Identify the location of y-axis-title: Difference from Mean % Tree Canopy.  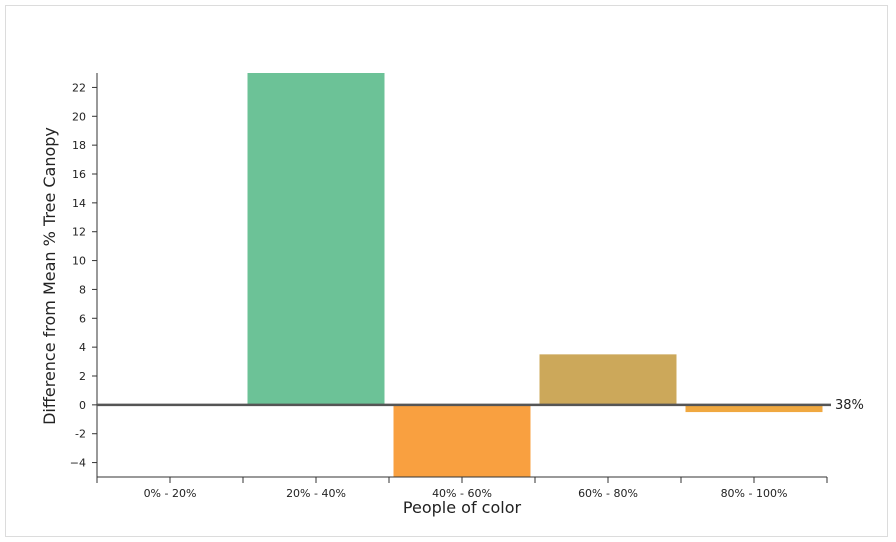
(49, 276).